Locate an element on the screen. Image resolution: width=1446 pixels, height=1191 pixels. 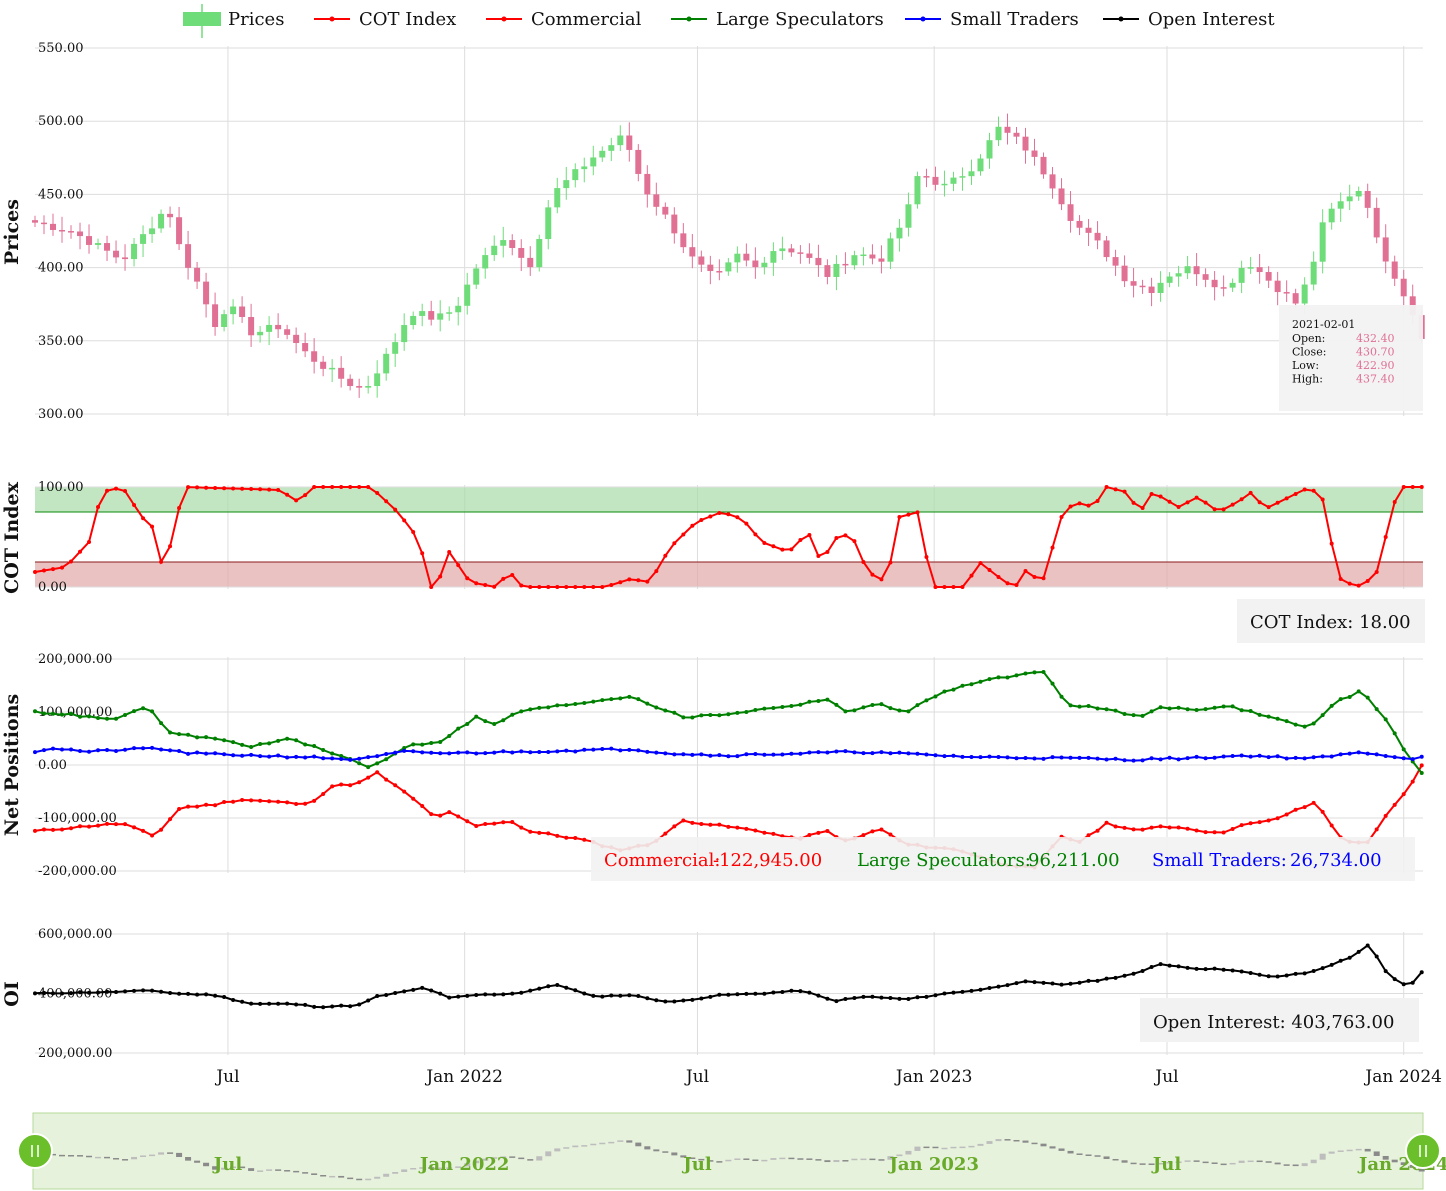
legend-item-open-interest: Open Interest is located at coordinates (1189, 19).